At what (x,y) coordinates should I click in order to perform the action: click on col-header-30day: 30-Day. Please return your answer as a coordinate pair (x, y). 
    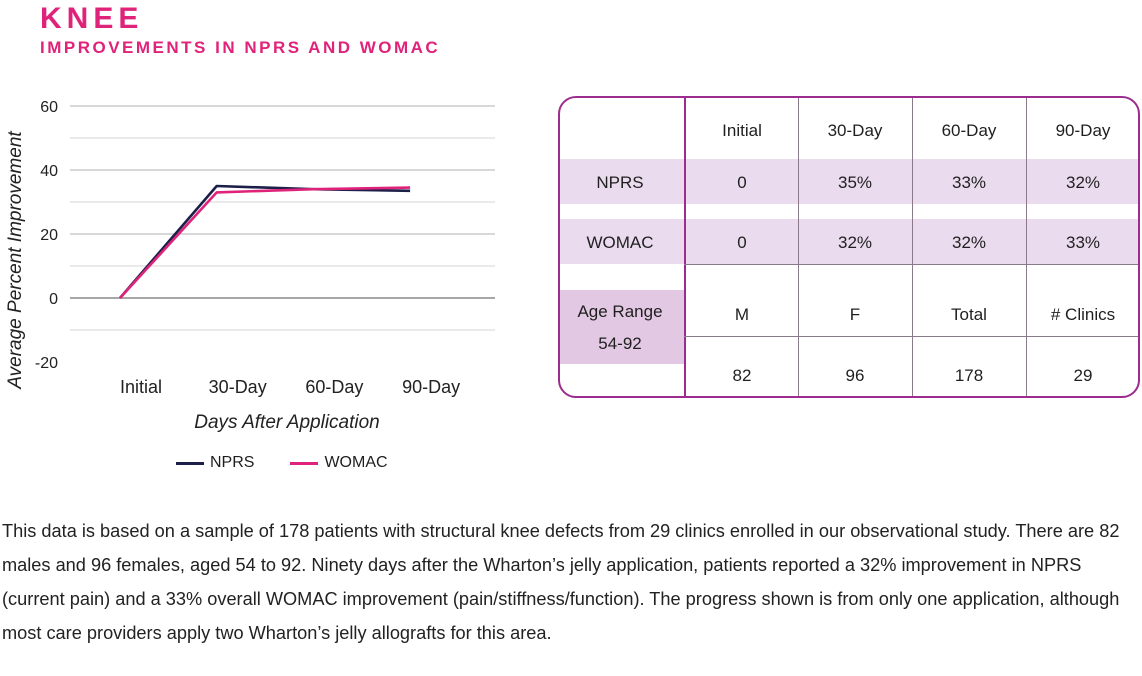
    Looking at the image, I should click on (855, 130).